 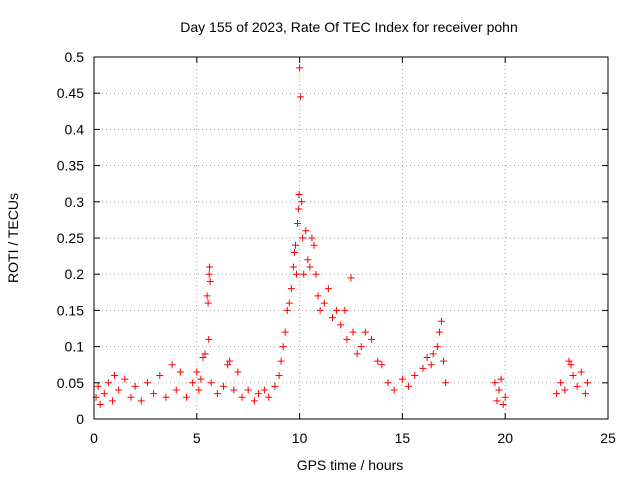 What do you see at coordinates (94, 438) in the screenshot?
I see `x-tick-label: 0` at bounding box center [94, 438].